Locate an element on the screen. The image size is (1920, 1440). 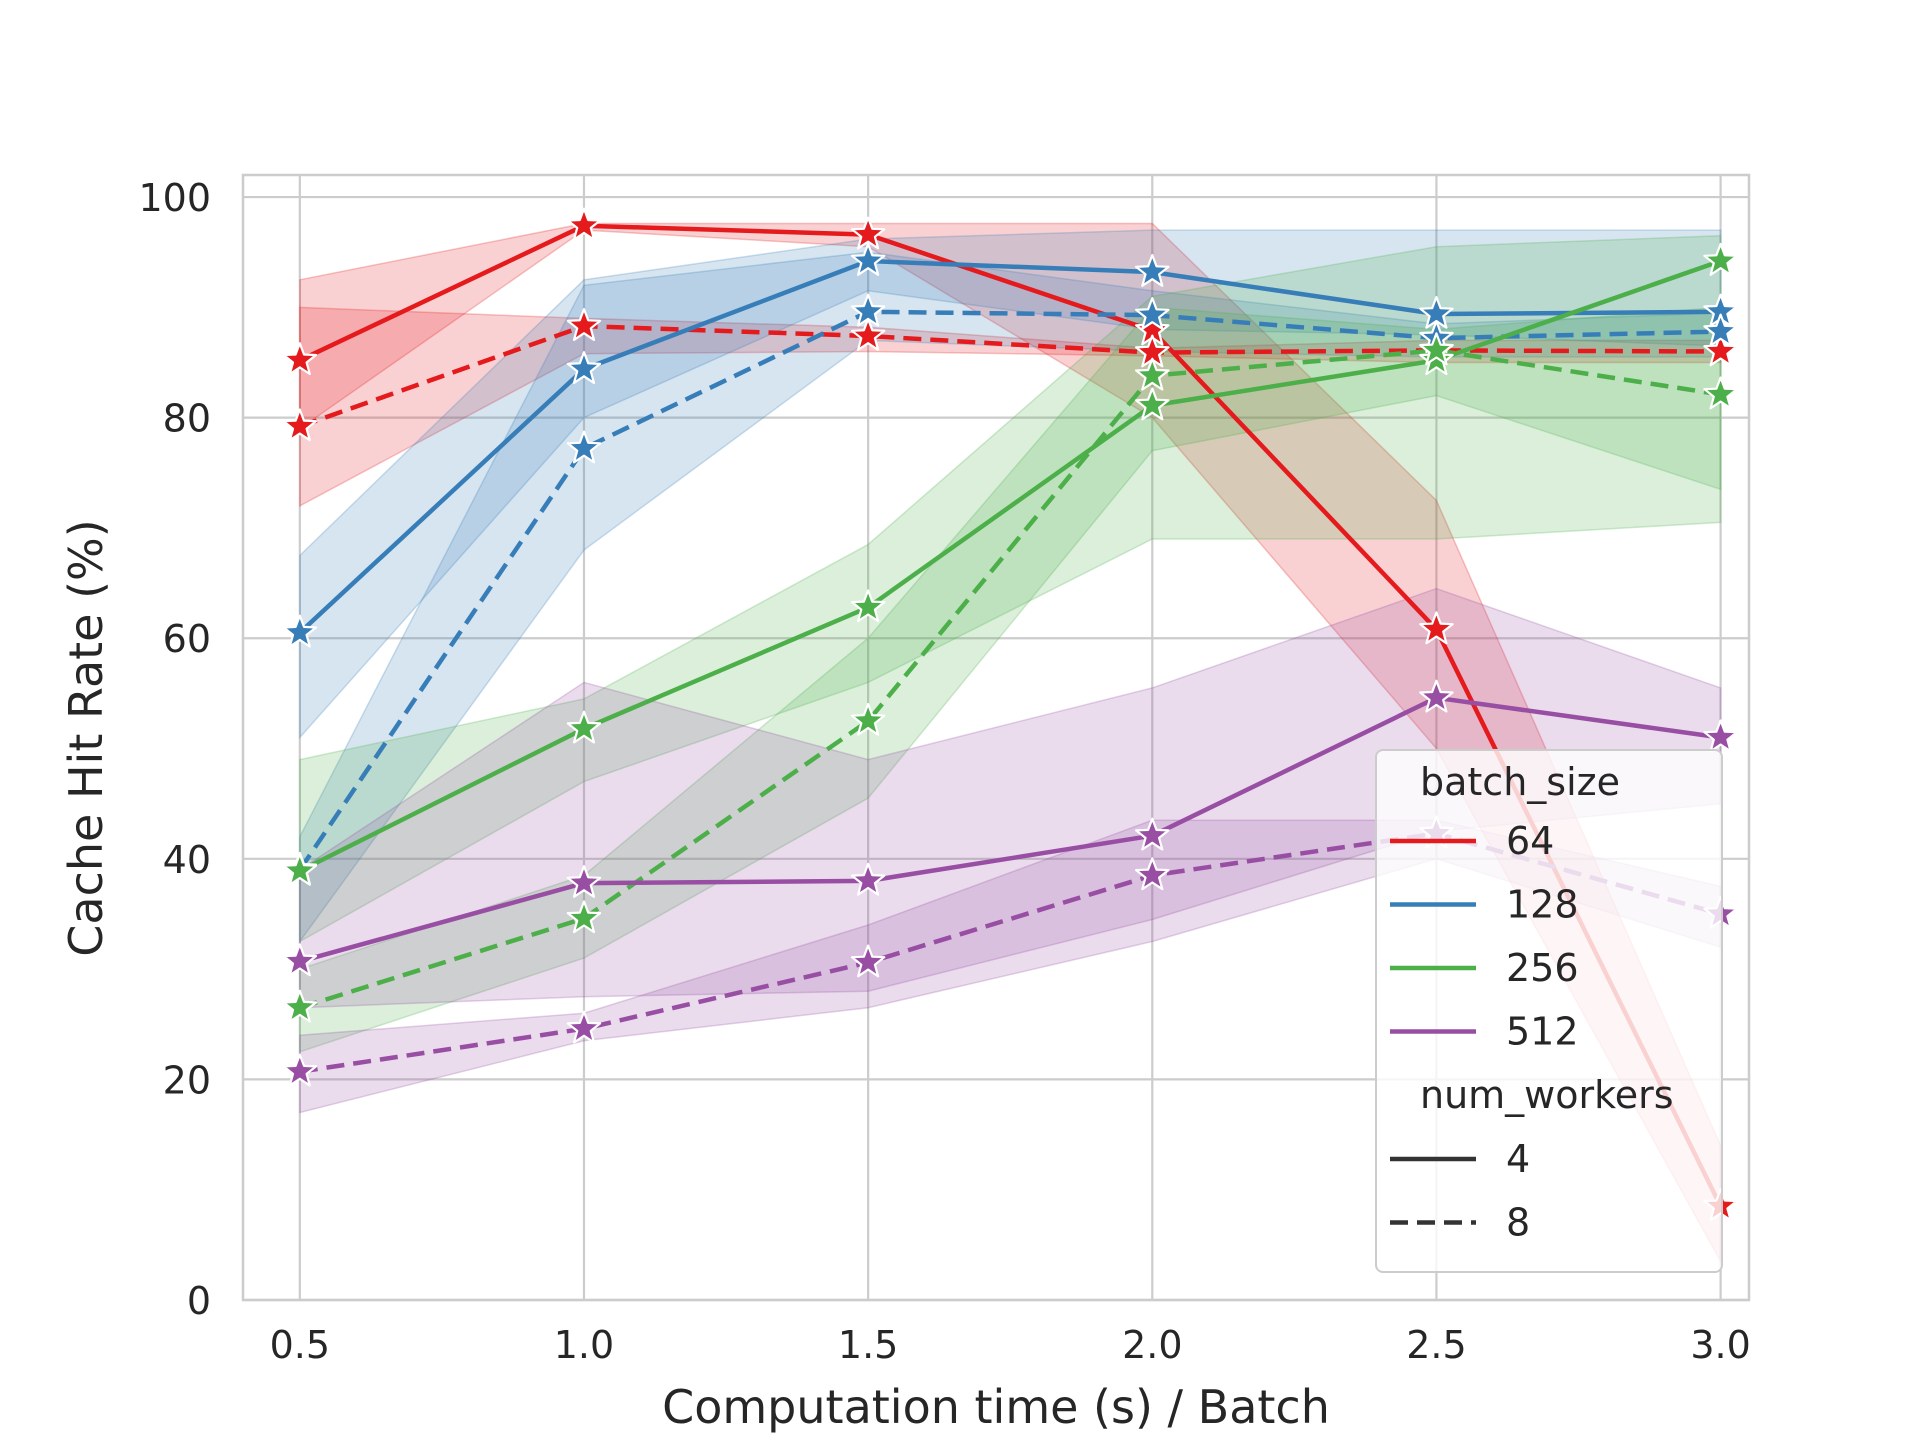
legend-hue-title: batch_size is located at coordinates (1520, 782).